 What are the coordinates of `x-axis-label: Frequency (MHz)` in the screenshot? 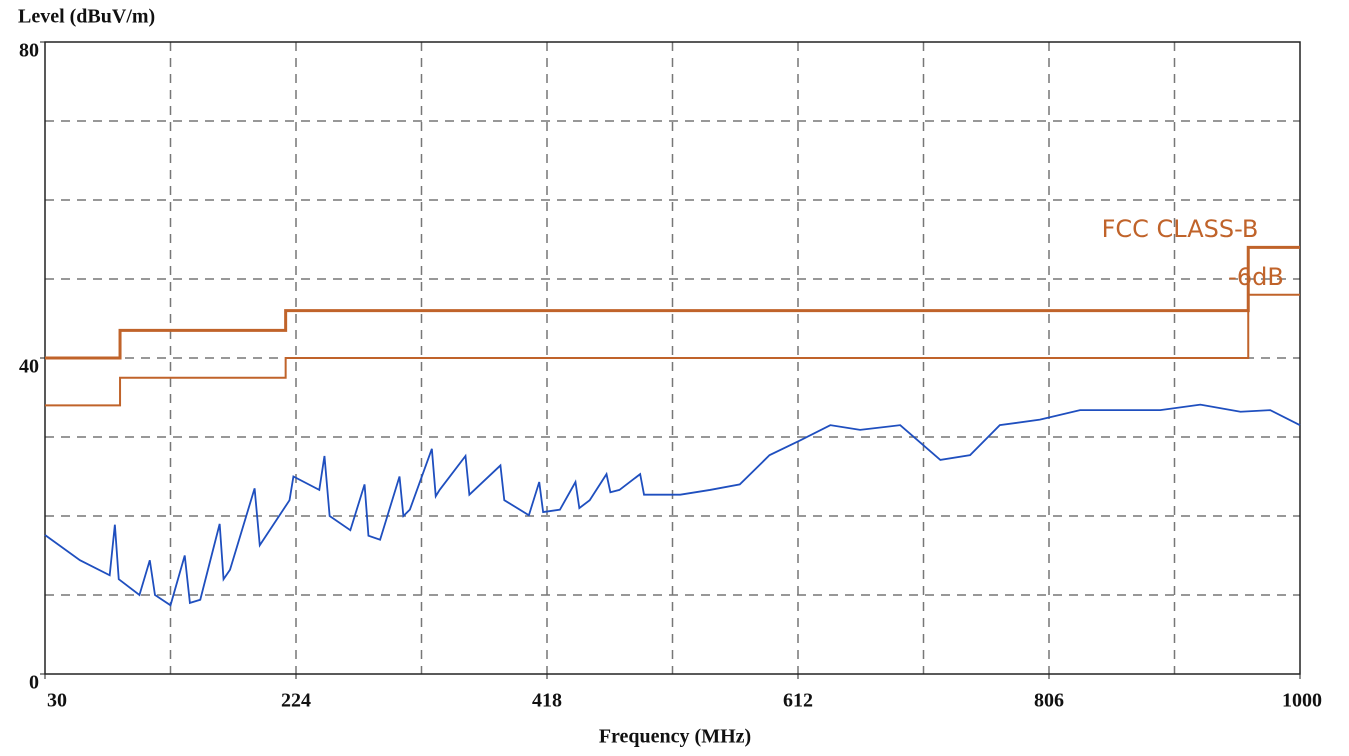 It's located at (675, 737).